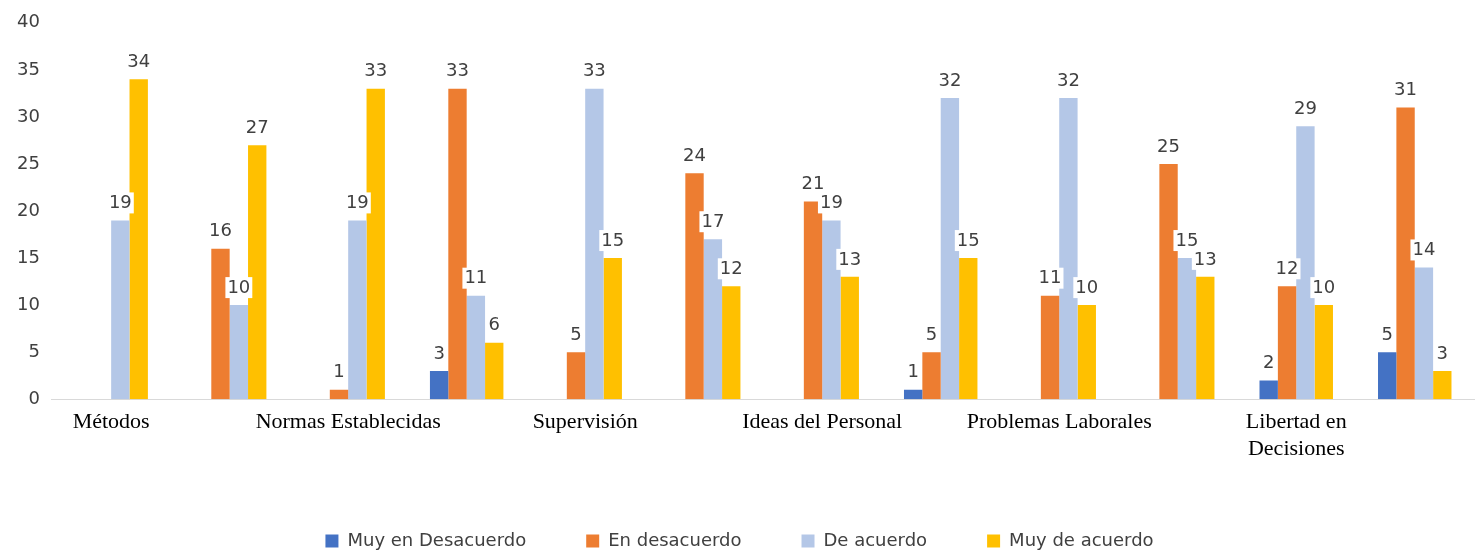  Describe the element at coordinates (494, 324) in the screenshot. I see `data-label: 6` at that location.